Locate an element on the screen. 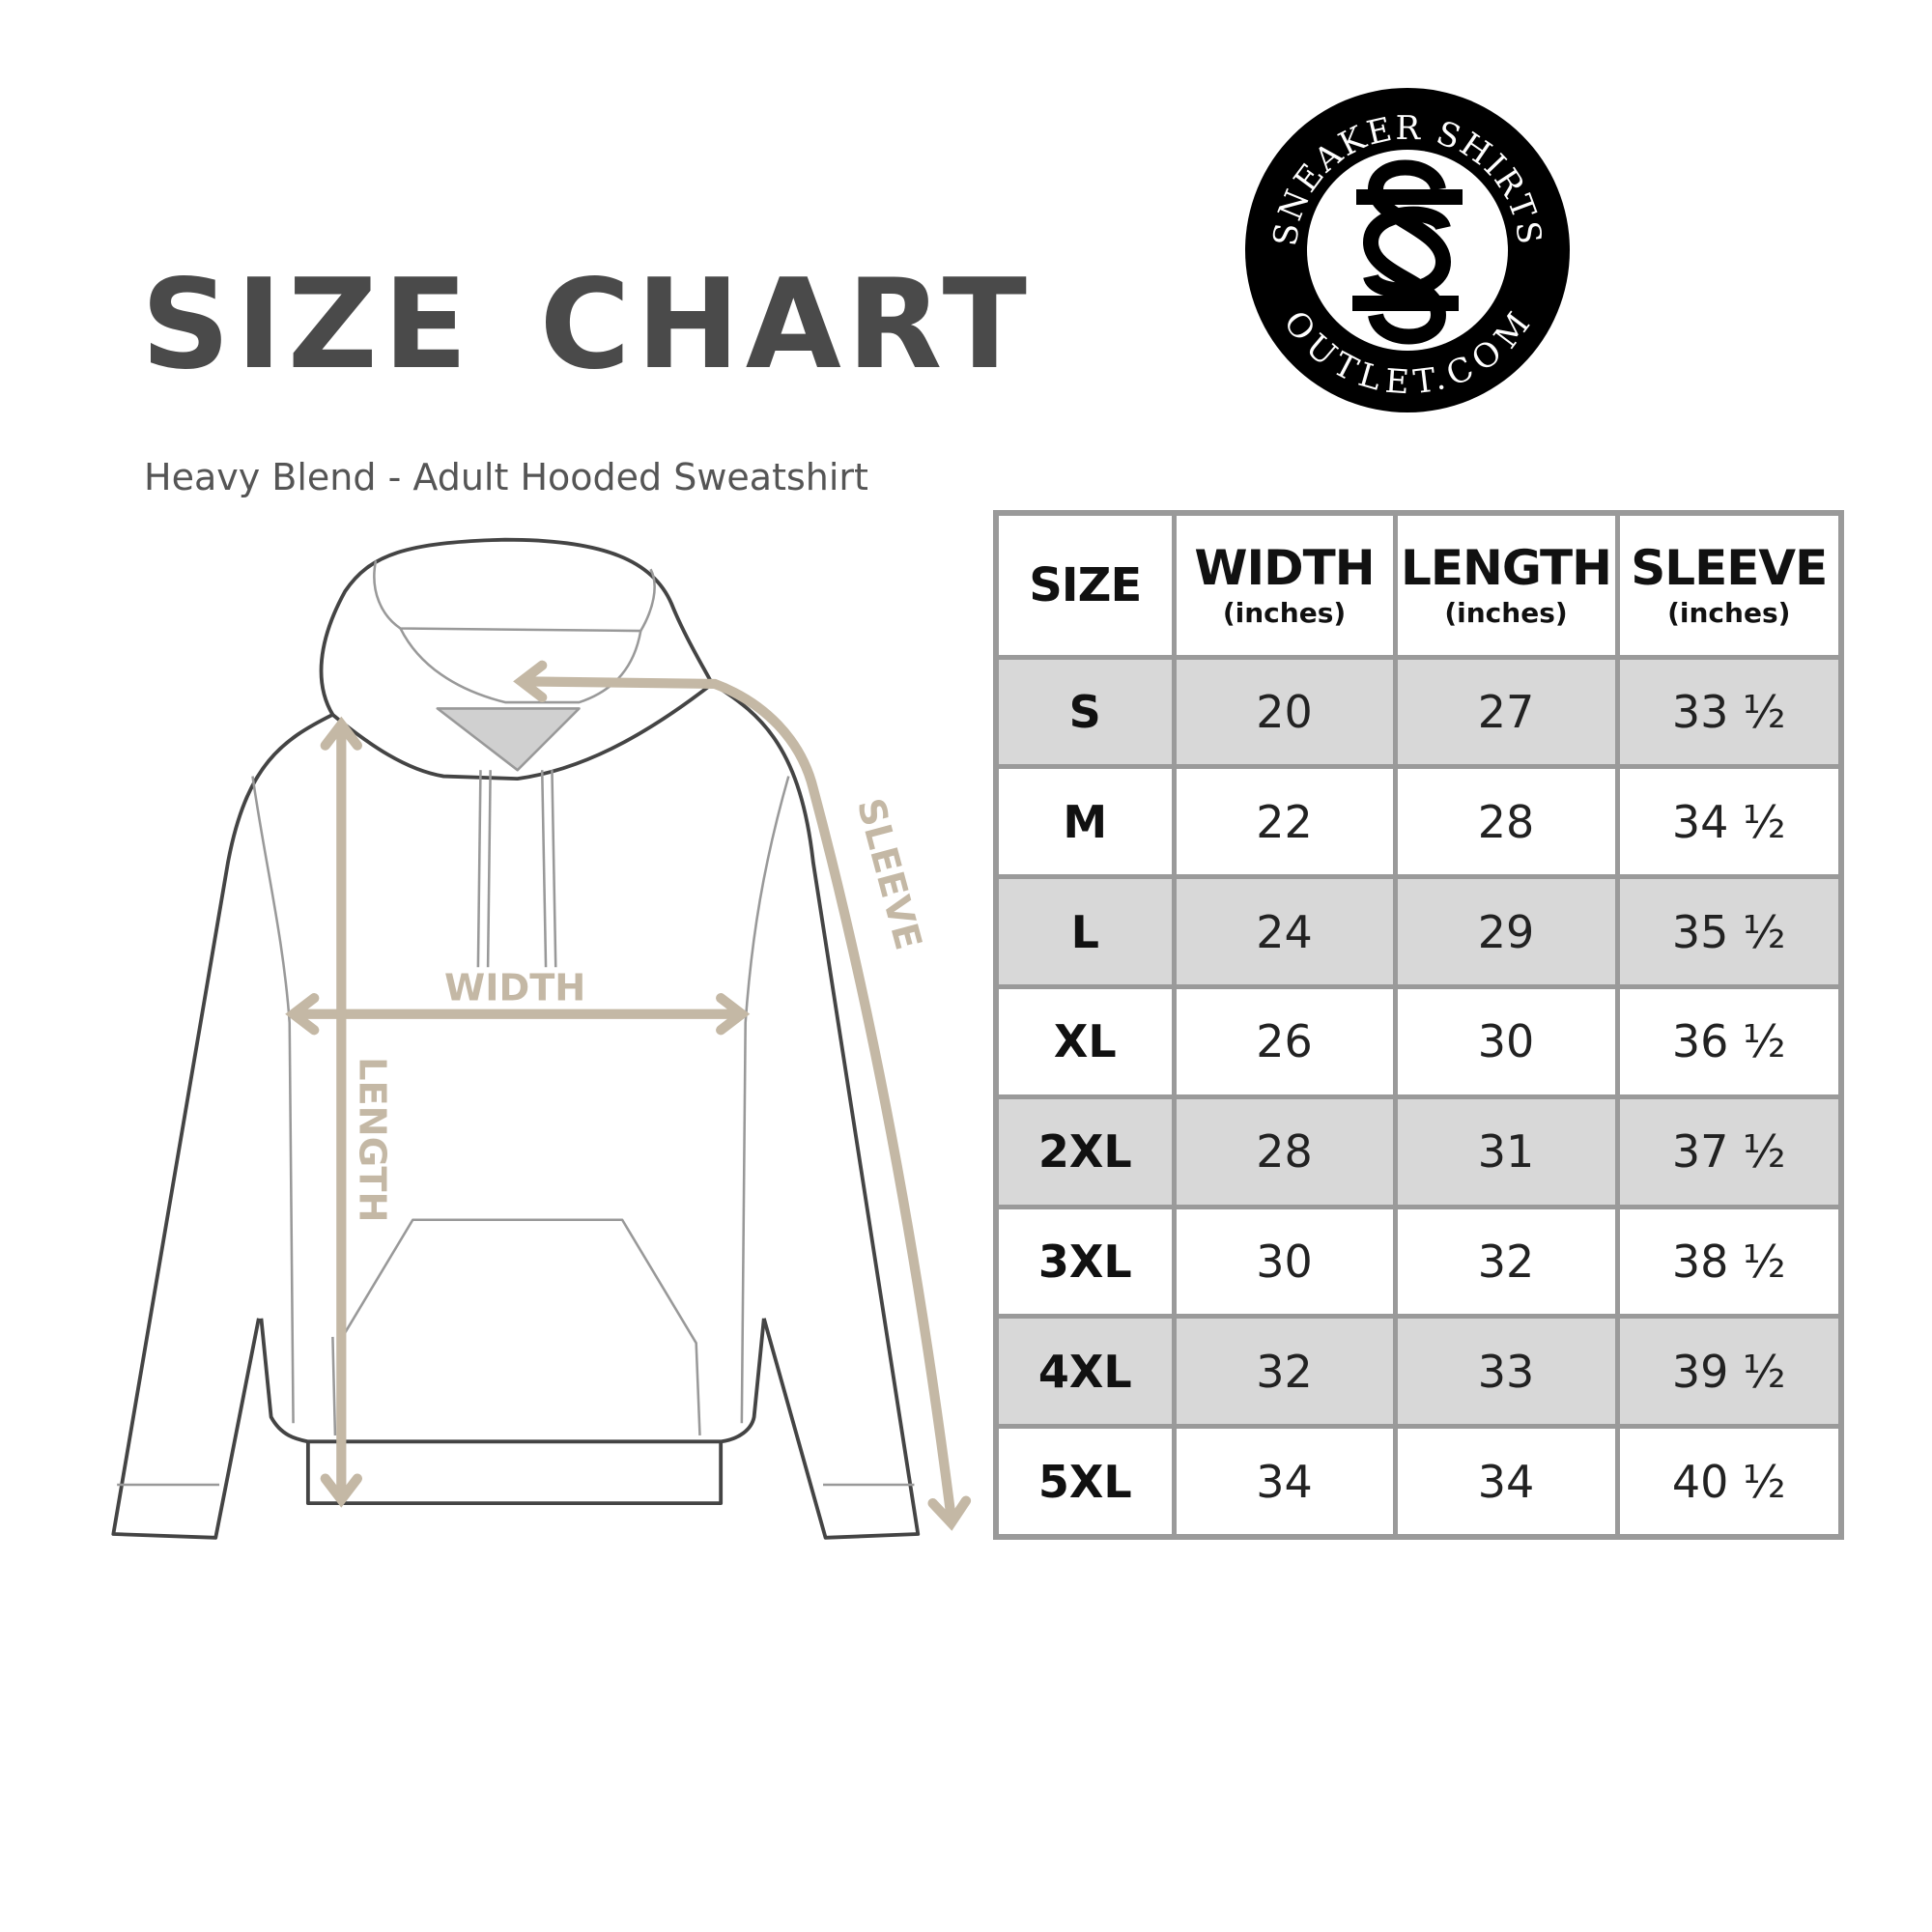 Image resolution: width=1932 pixels, height=1932 pixels. length-cell: 34 is located at coordinates (1506, 1482).